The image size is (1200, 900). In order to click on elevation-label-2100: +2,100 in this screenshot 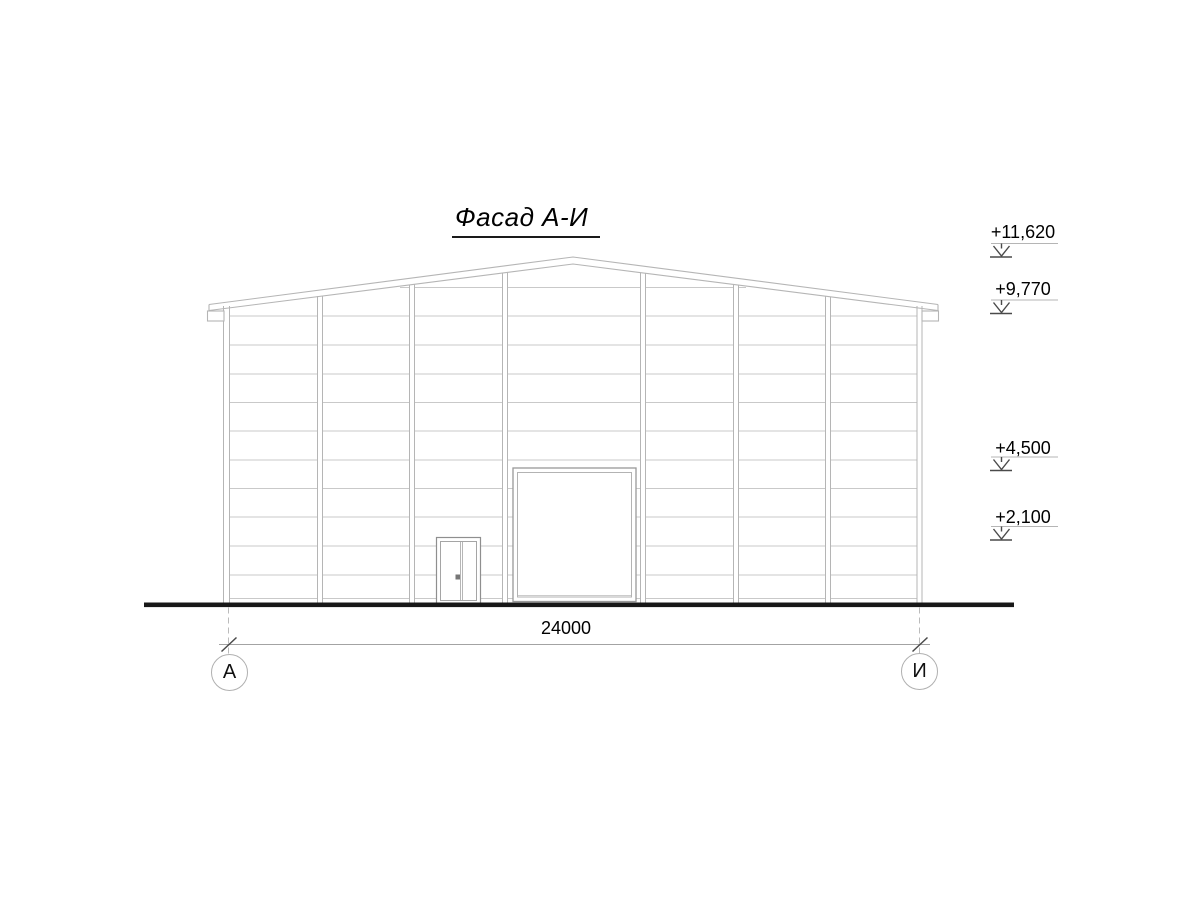, I will do `click(1023, 517)`.